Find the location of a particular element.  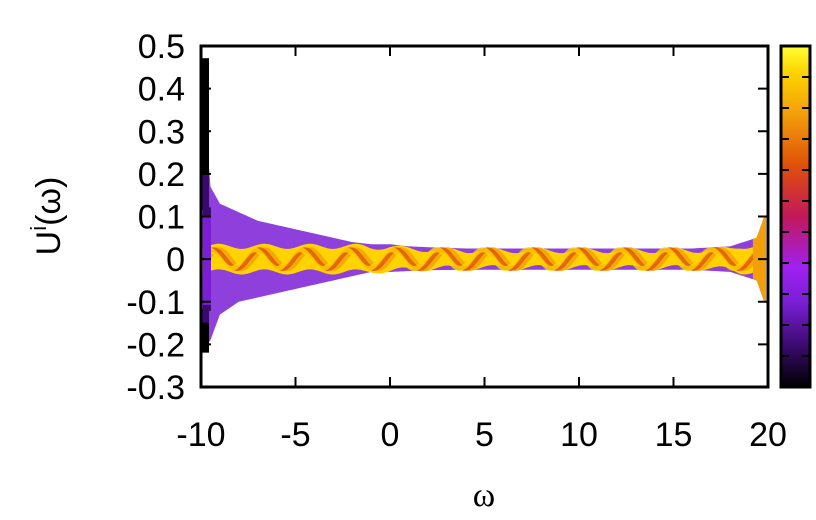

series-trace is located at coordinates (482, 259).